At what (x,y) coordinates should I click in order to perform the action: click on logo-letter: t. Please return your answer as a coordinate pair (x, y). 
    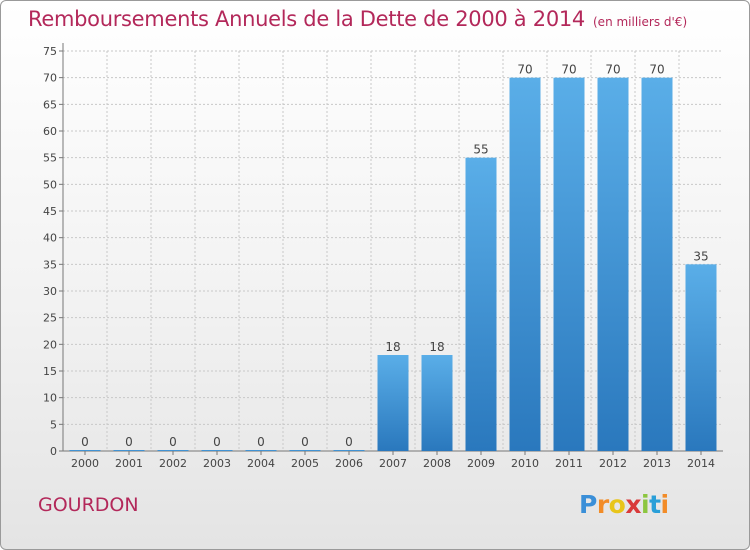
    Looking at the image, I should click on (655, 504).